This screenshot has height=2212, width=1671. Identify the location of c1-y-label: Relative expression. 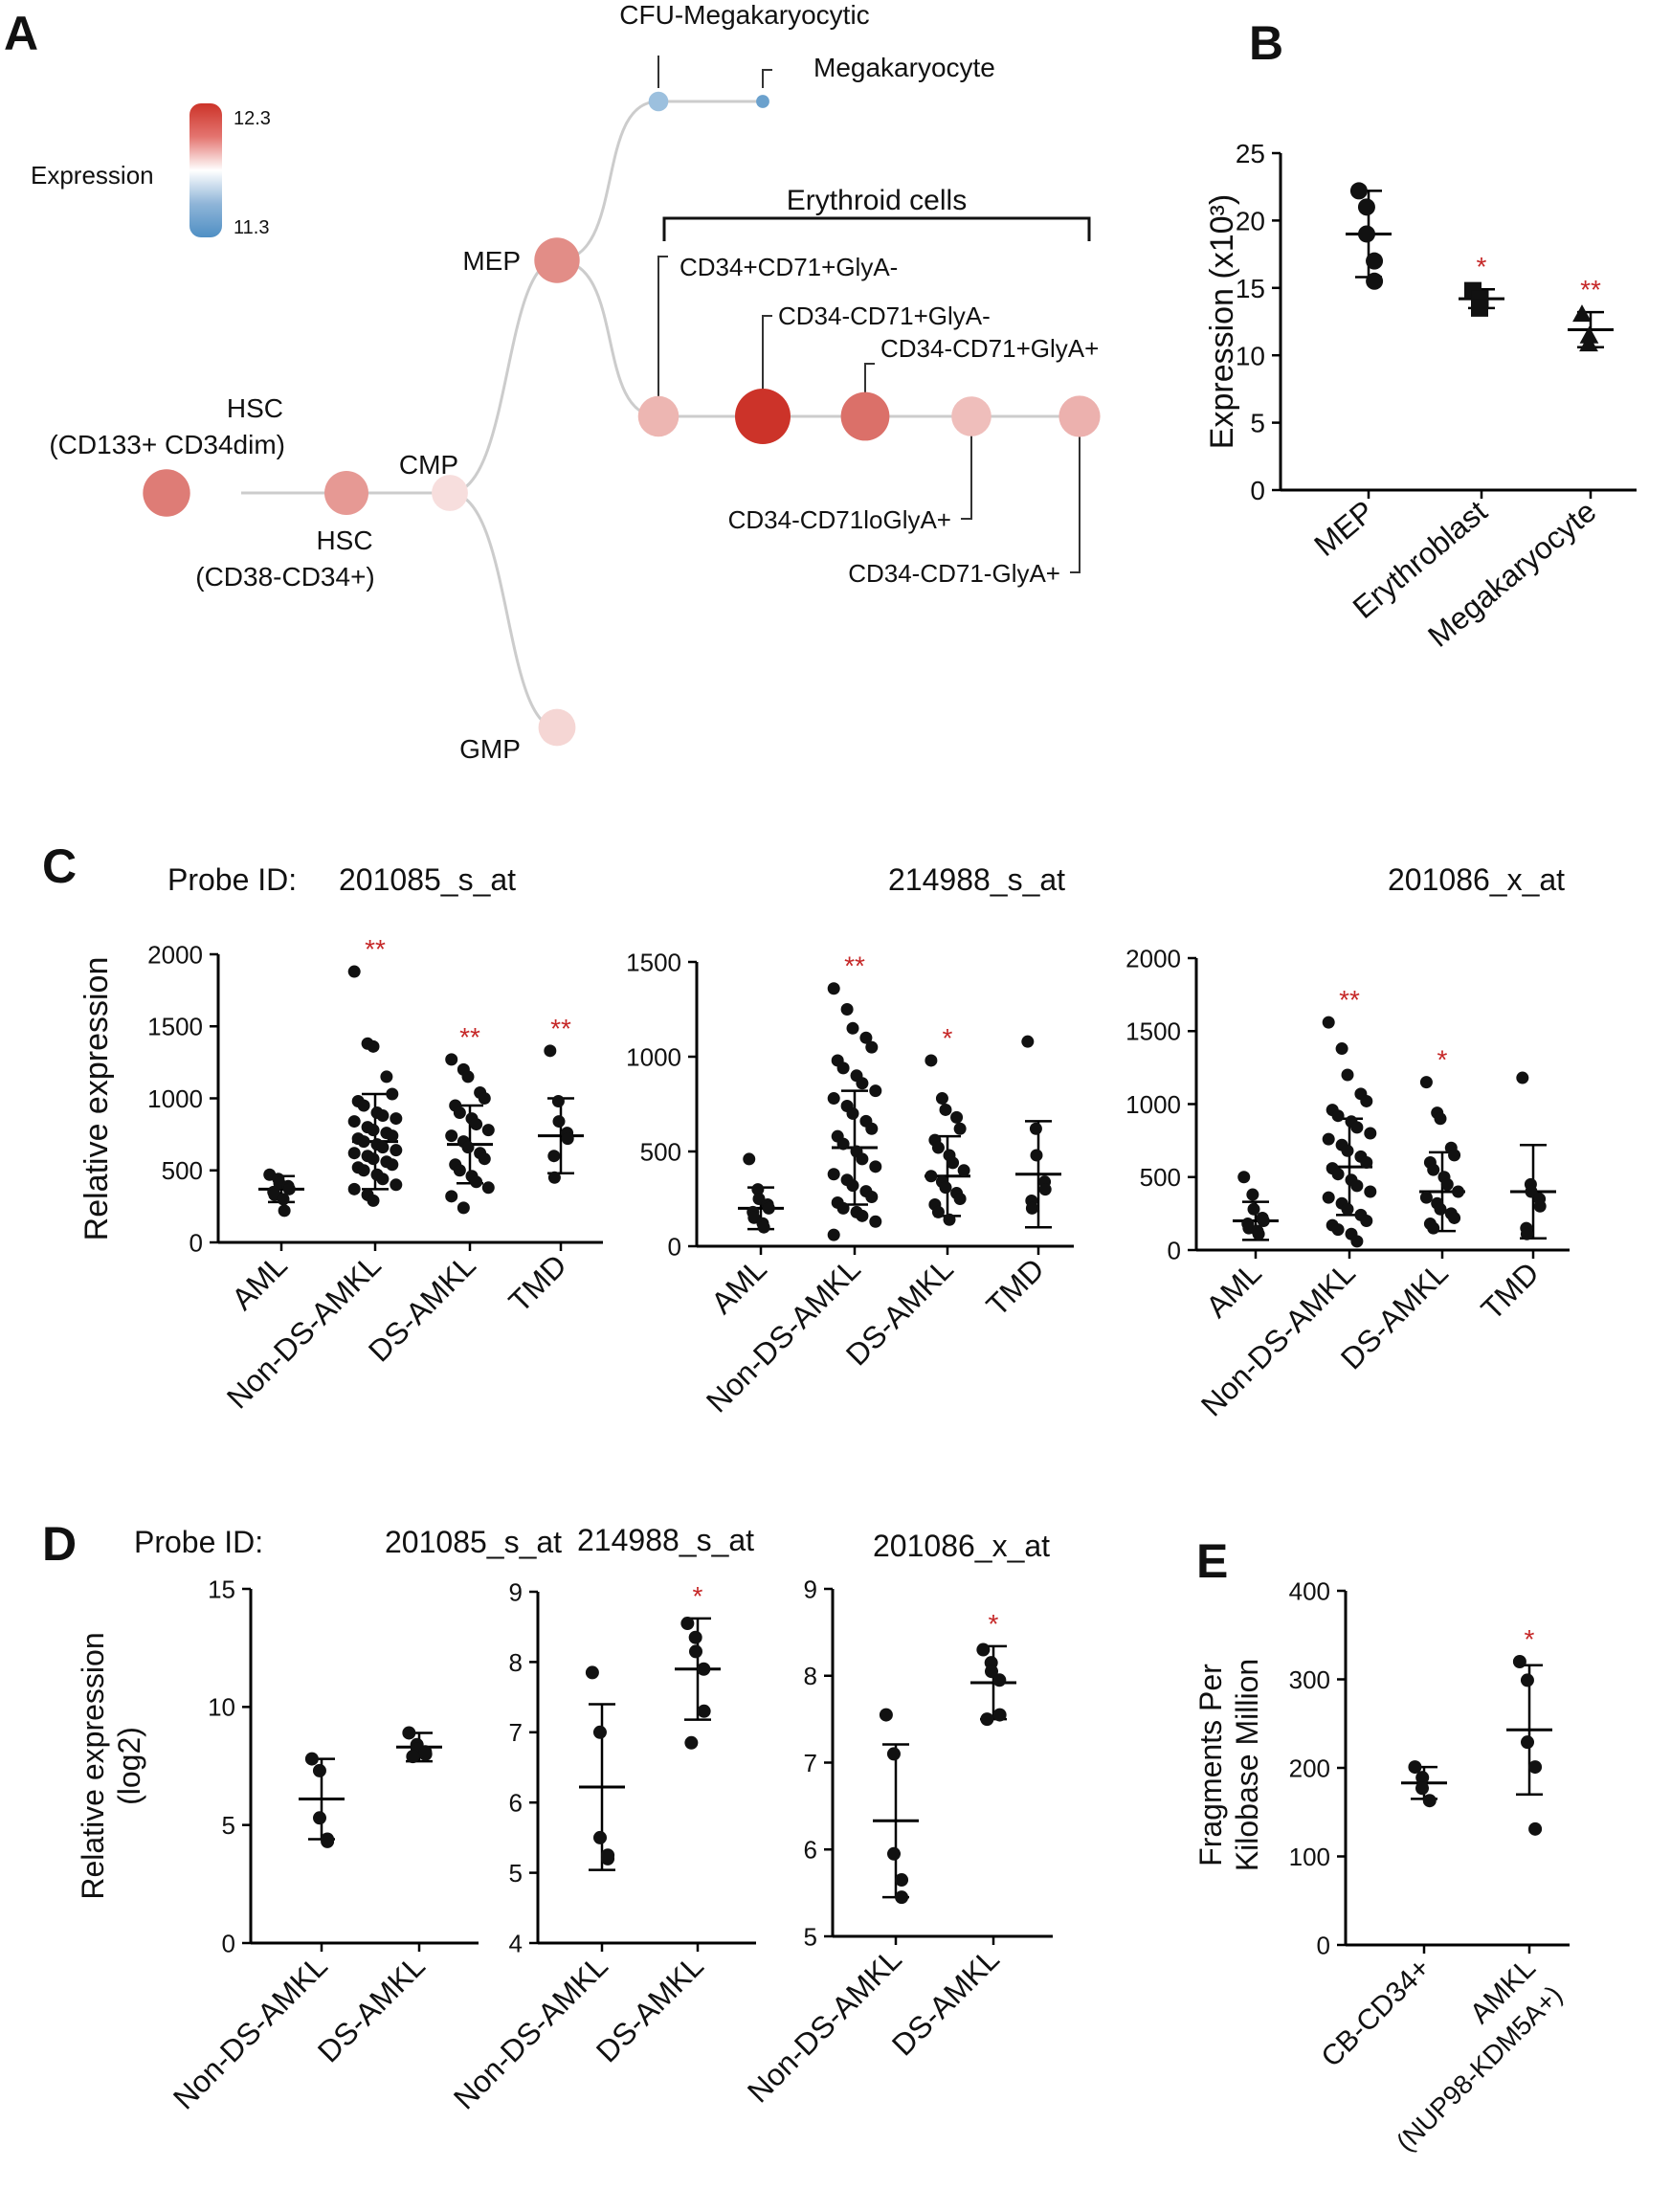
(97, 1099).